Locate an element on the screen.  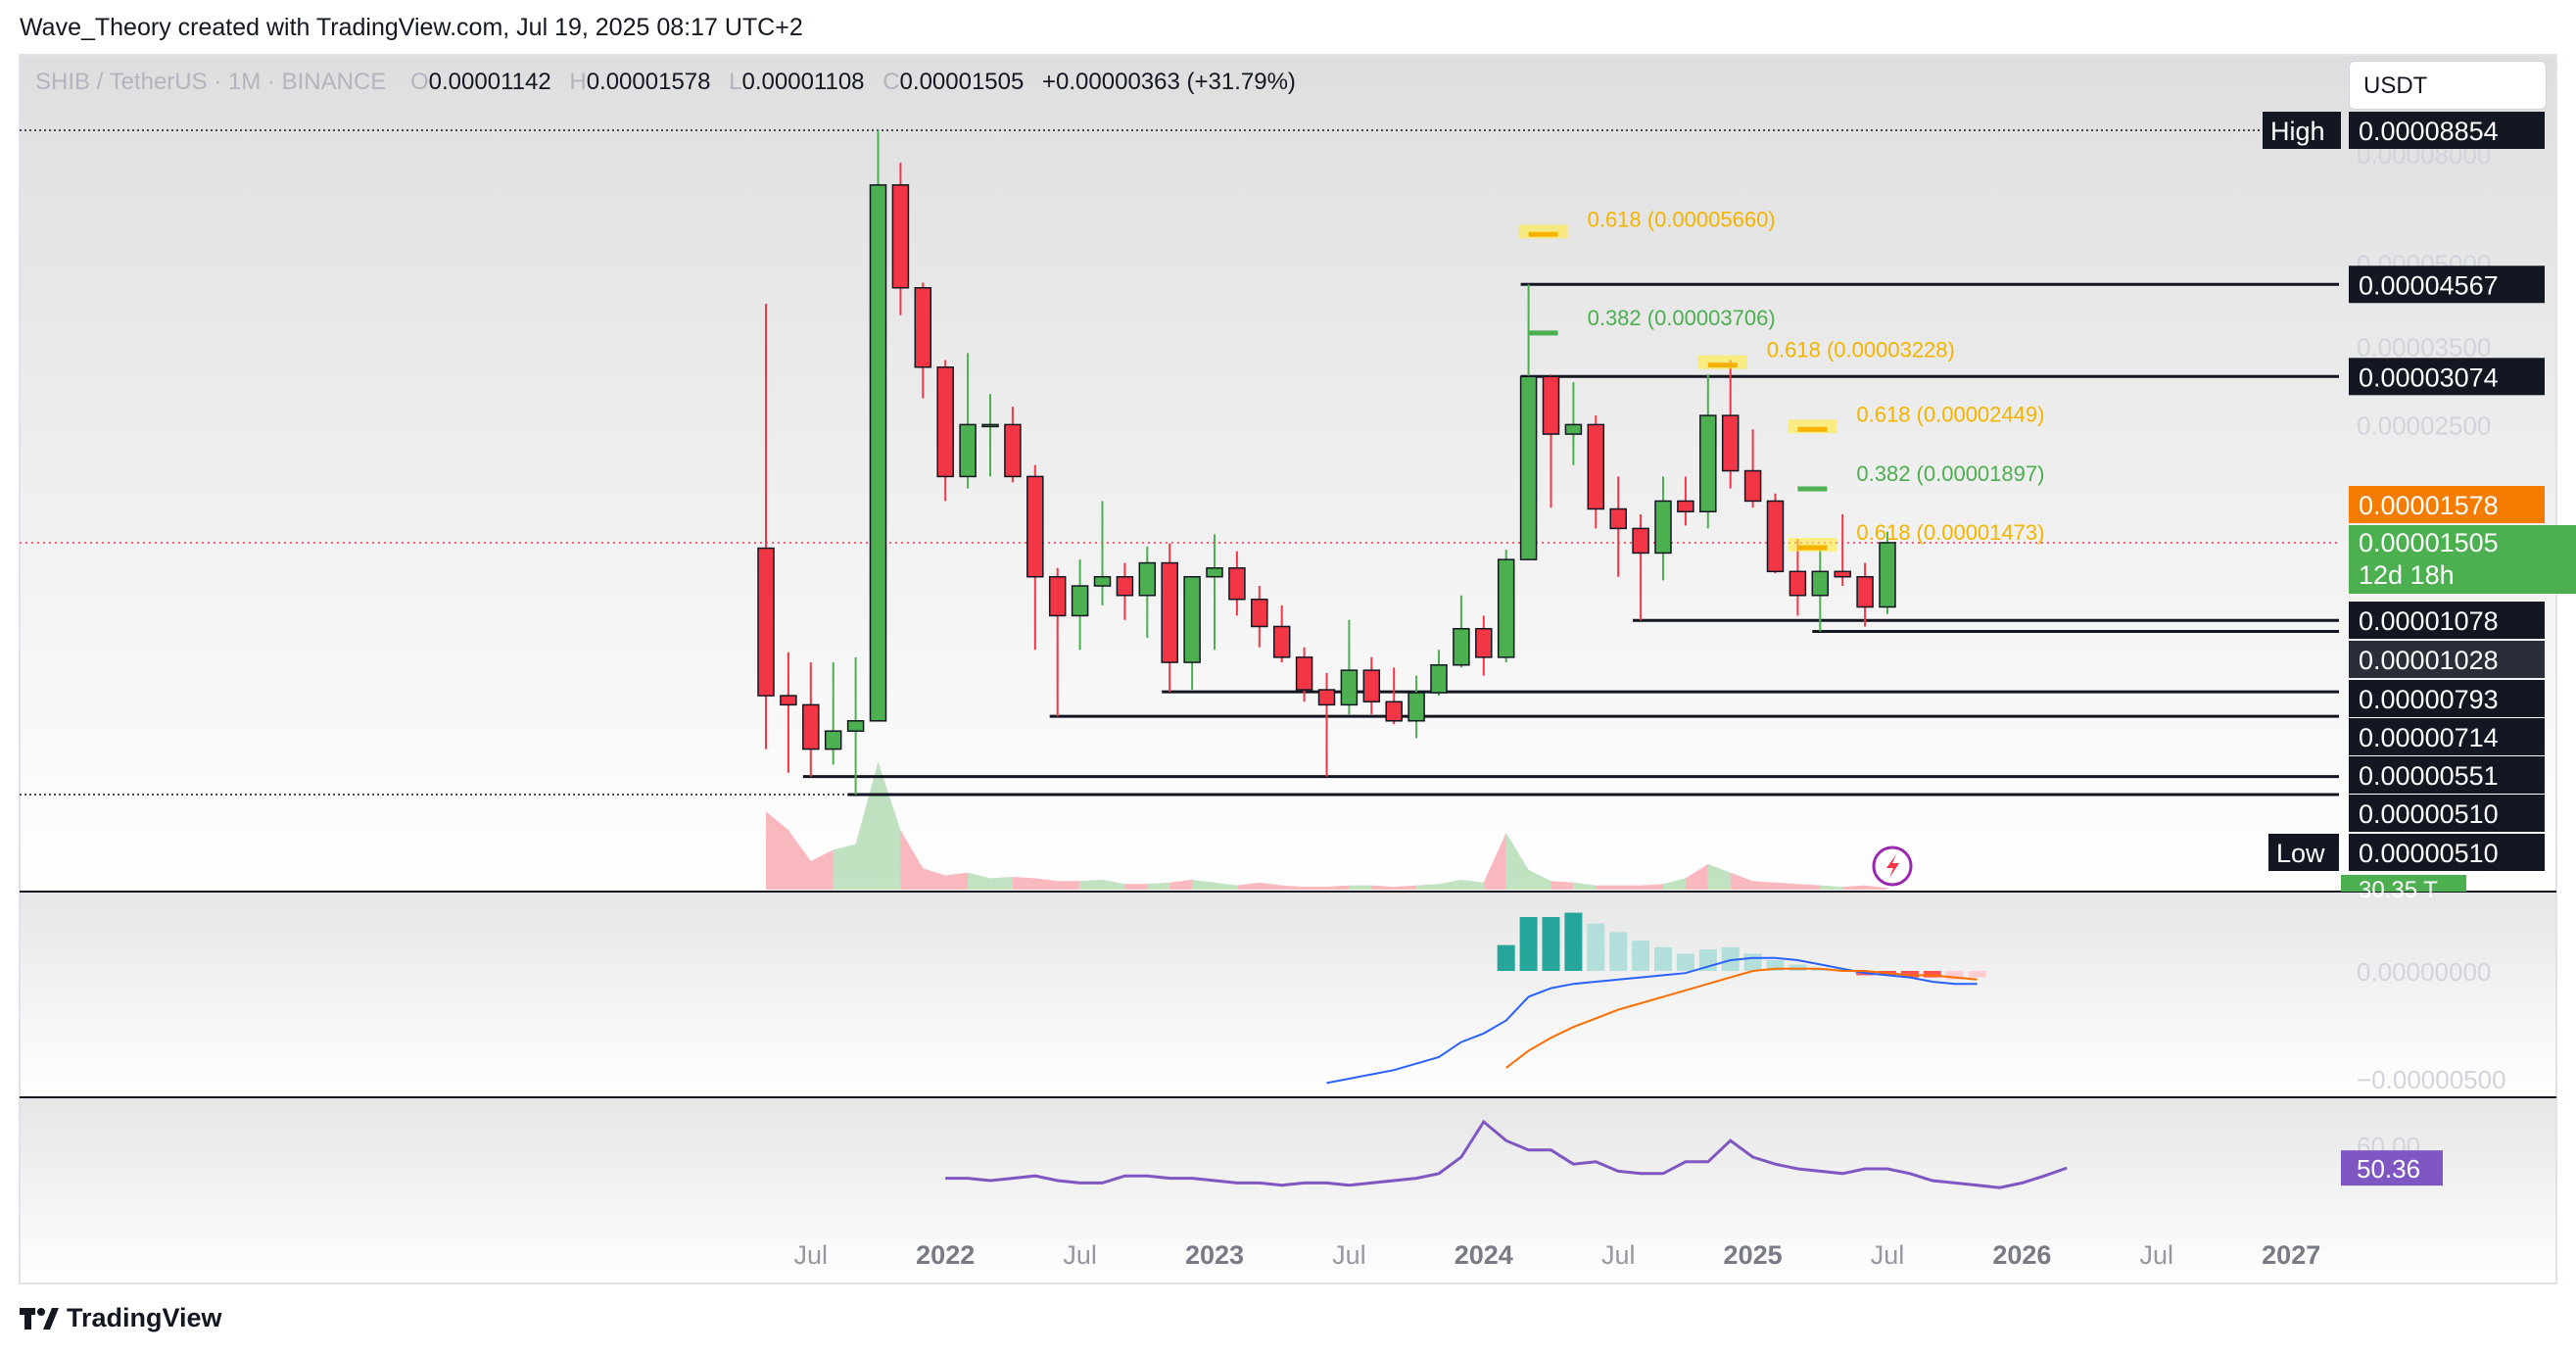
fib-label: 0.382 (0.00003706) is located at coordinates (1682, 318).